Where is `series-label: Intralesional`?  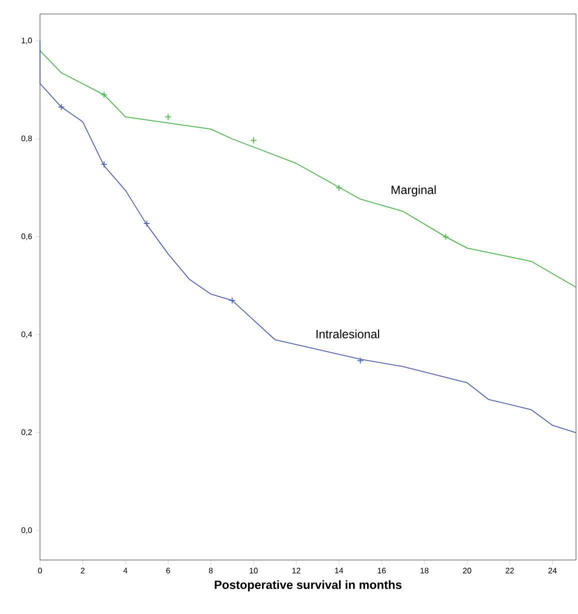 series-label: Intralesional is located at coordinates (348, 334).